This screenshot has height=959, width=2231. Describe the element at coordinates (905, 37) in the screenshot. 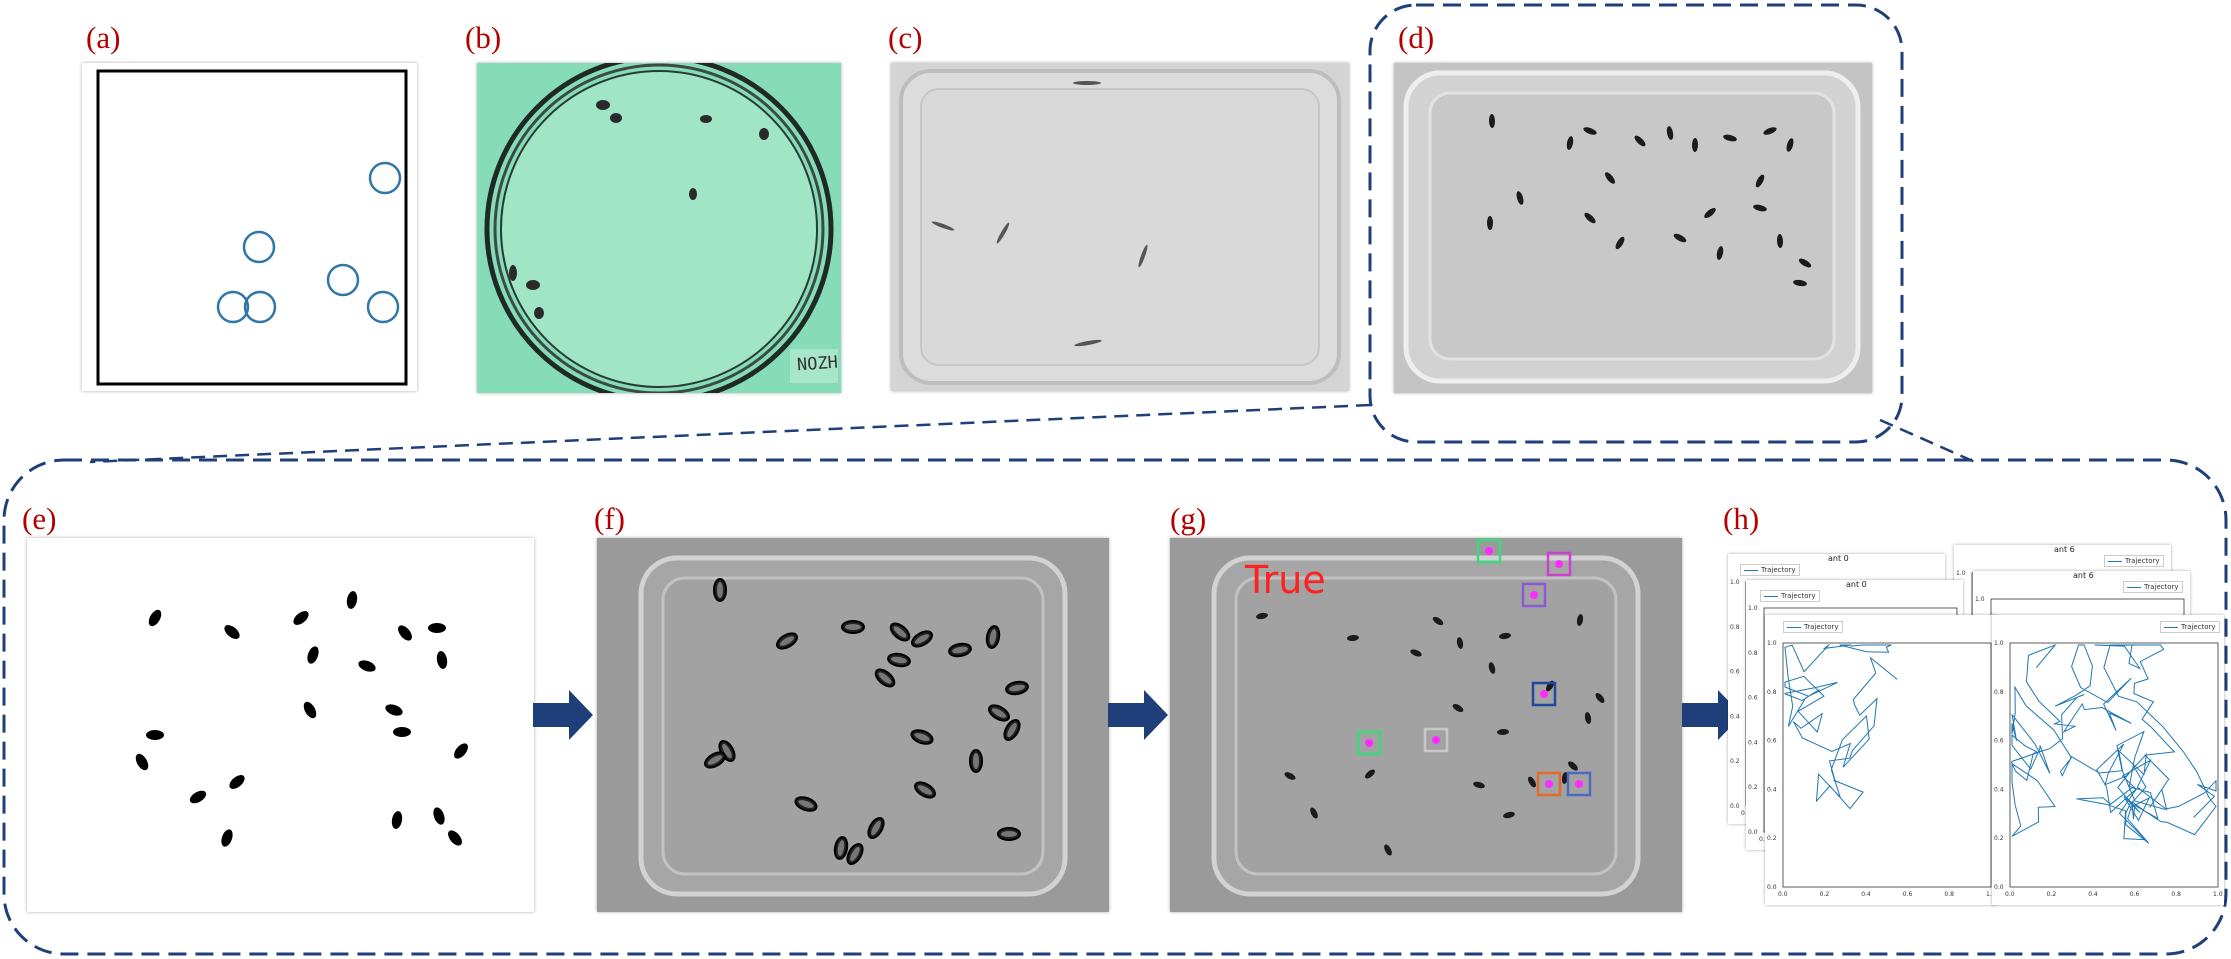

I see `label-c: (c)` at that location.